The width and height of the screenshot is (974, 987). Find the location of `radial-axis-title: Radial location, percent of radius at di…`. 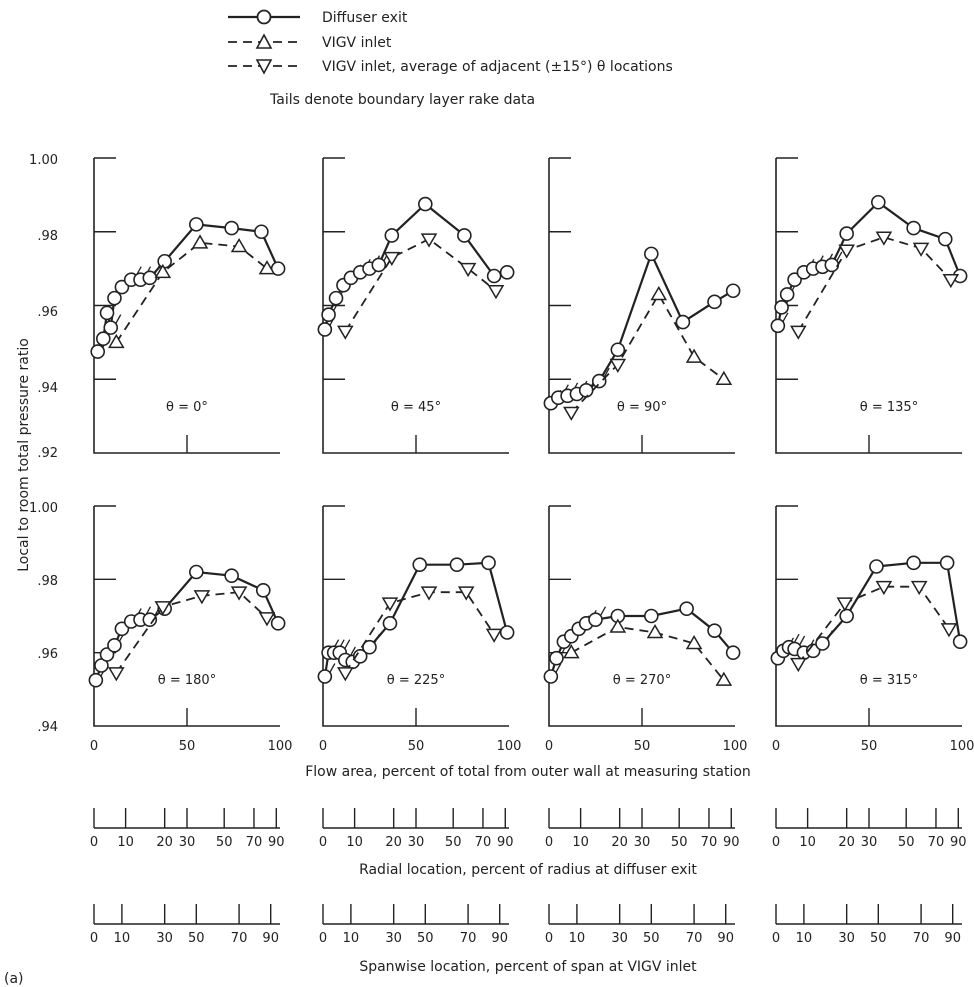

radial-axis-title: Radial location, percent of radius at di… is located at coordinates (528, 870).